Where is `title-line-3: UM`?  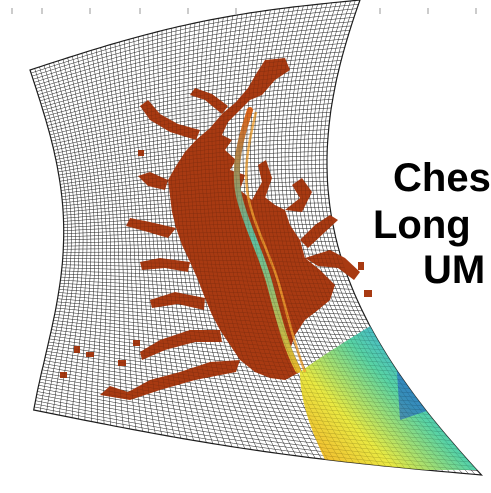 title-line-3: UM is located at coordinates (454, 270).